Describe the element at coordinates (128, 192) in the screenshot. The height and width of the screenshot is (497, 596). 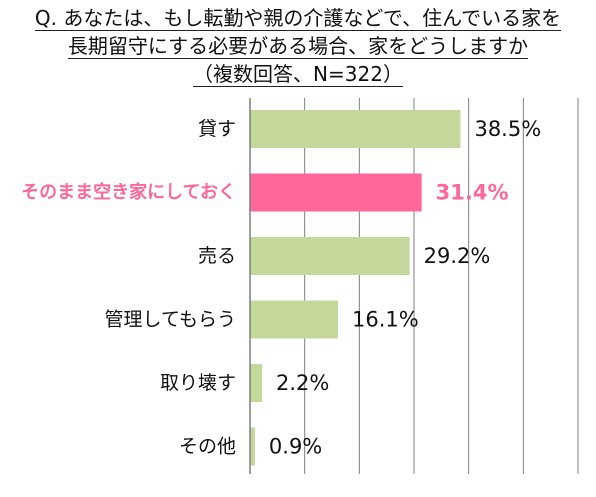
I see `category-label: そのまま空き家にしておく` at that location.